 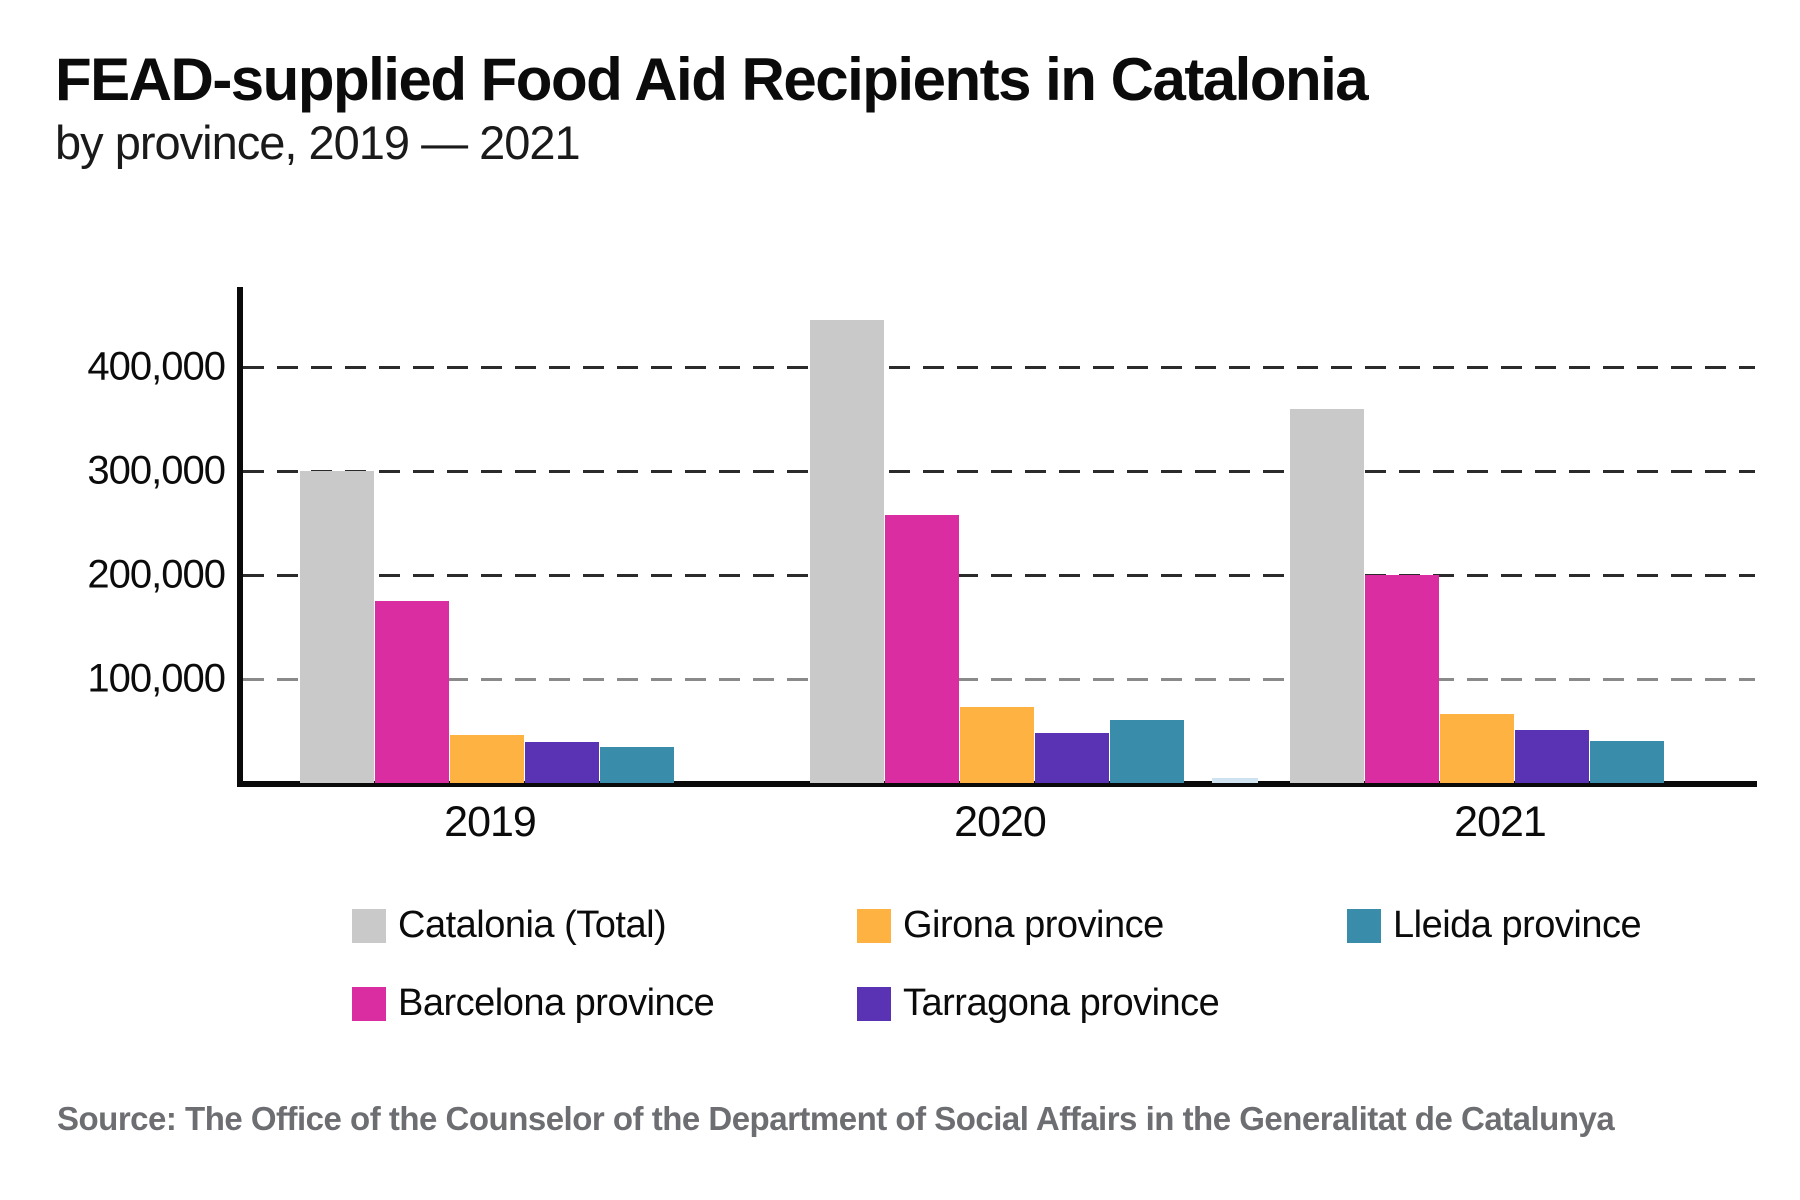 I want to click on bar-2019-barcelona, so click(x=412, y=692).